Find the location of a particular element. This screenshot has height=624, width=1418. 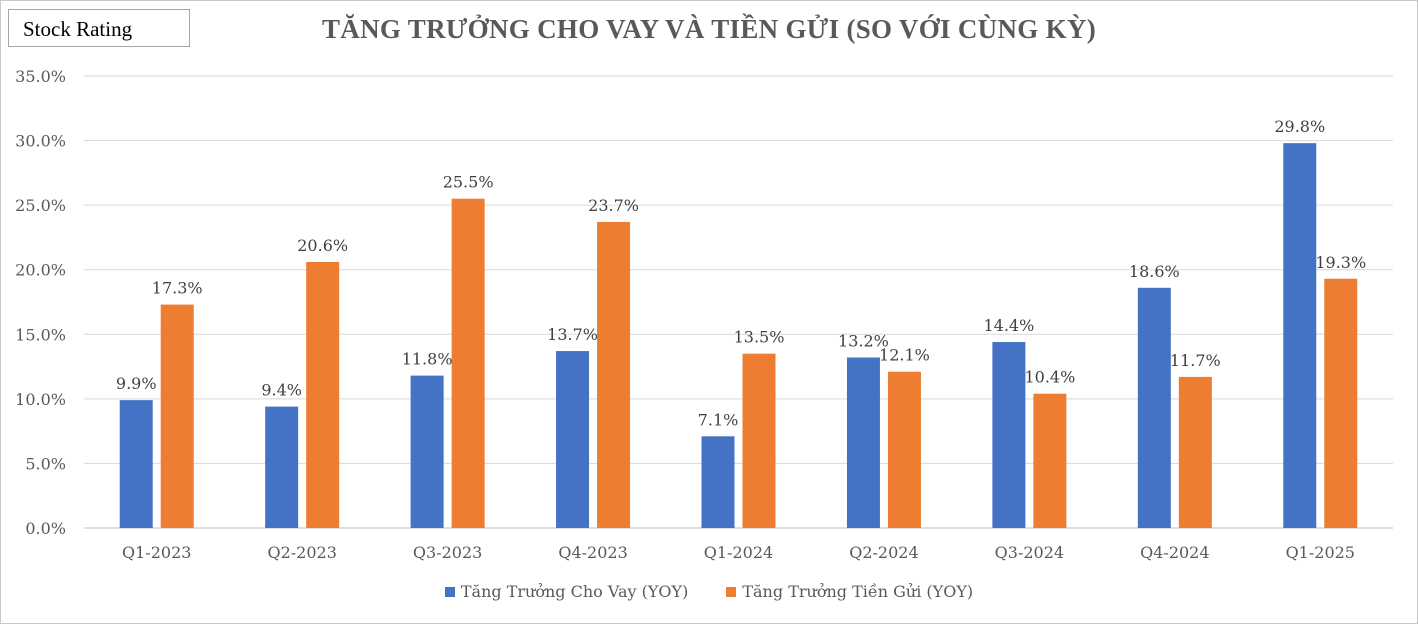

legend-item-deposits: Tăng Trưởng Tiền Gửi (YOY) is located at coordinates (849, 591).